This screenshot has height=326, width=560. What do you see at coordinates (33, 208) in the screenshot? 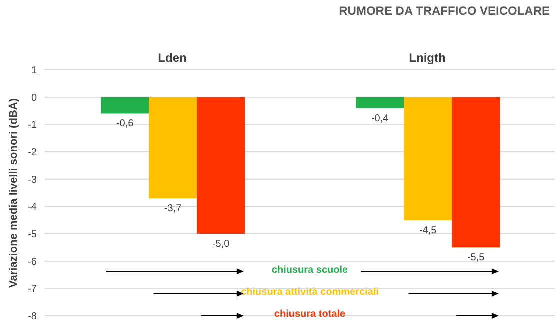
I see `y-tick-label: -4` at bounding box center [33, 208].